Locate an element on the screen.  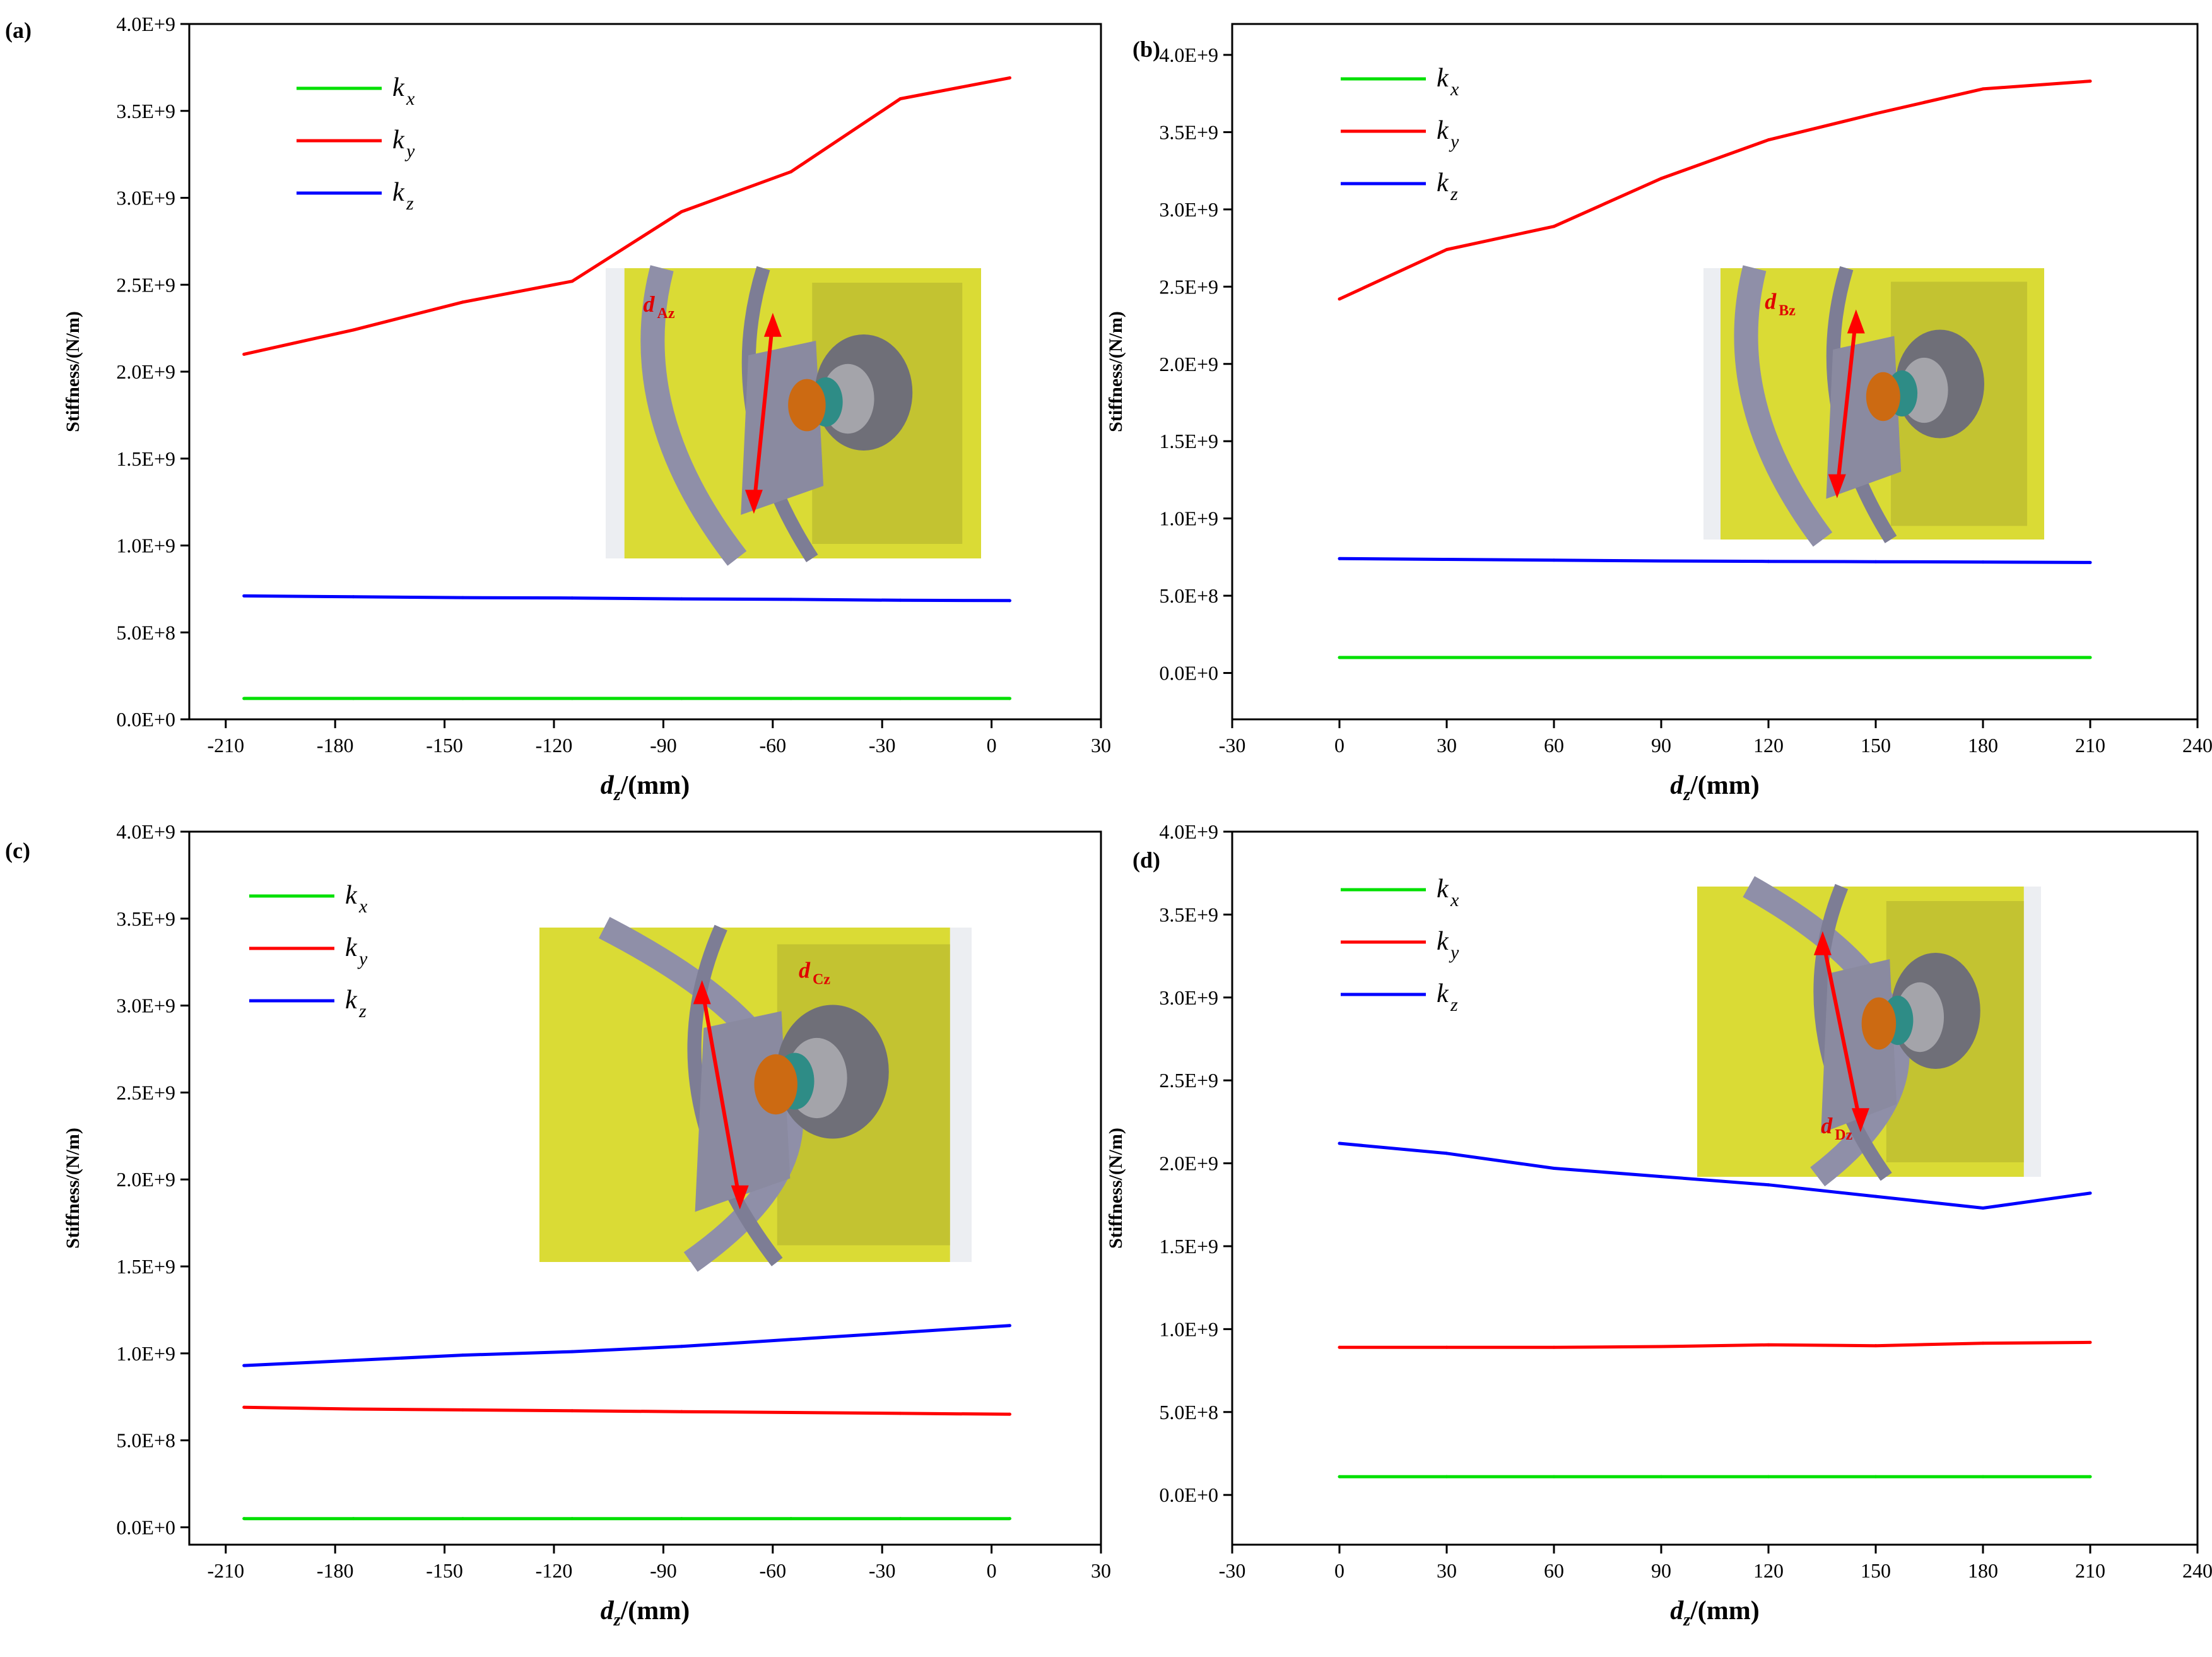
inset-orange-flange is located at coordinates (1883, 397).